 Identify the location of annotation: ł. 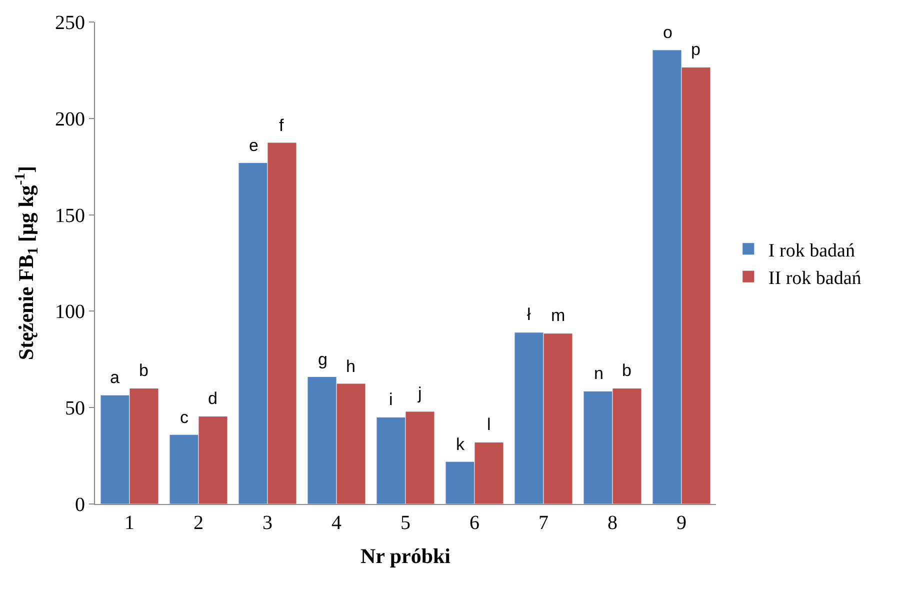
(529, 314).